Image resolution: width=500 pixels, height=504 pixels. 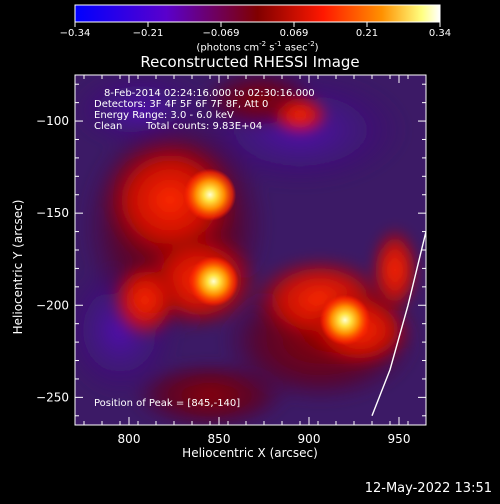 I want to click on annotation-peak-position: Position of Peak = [845,-140], so click(x=167, y=403).